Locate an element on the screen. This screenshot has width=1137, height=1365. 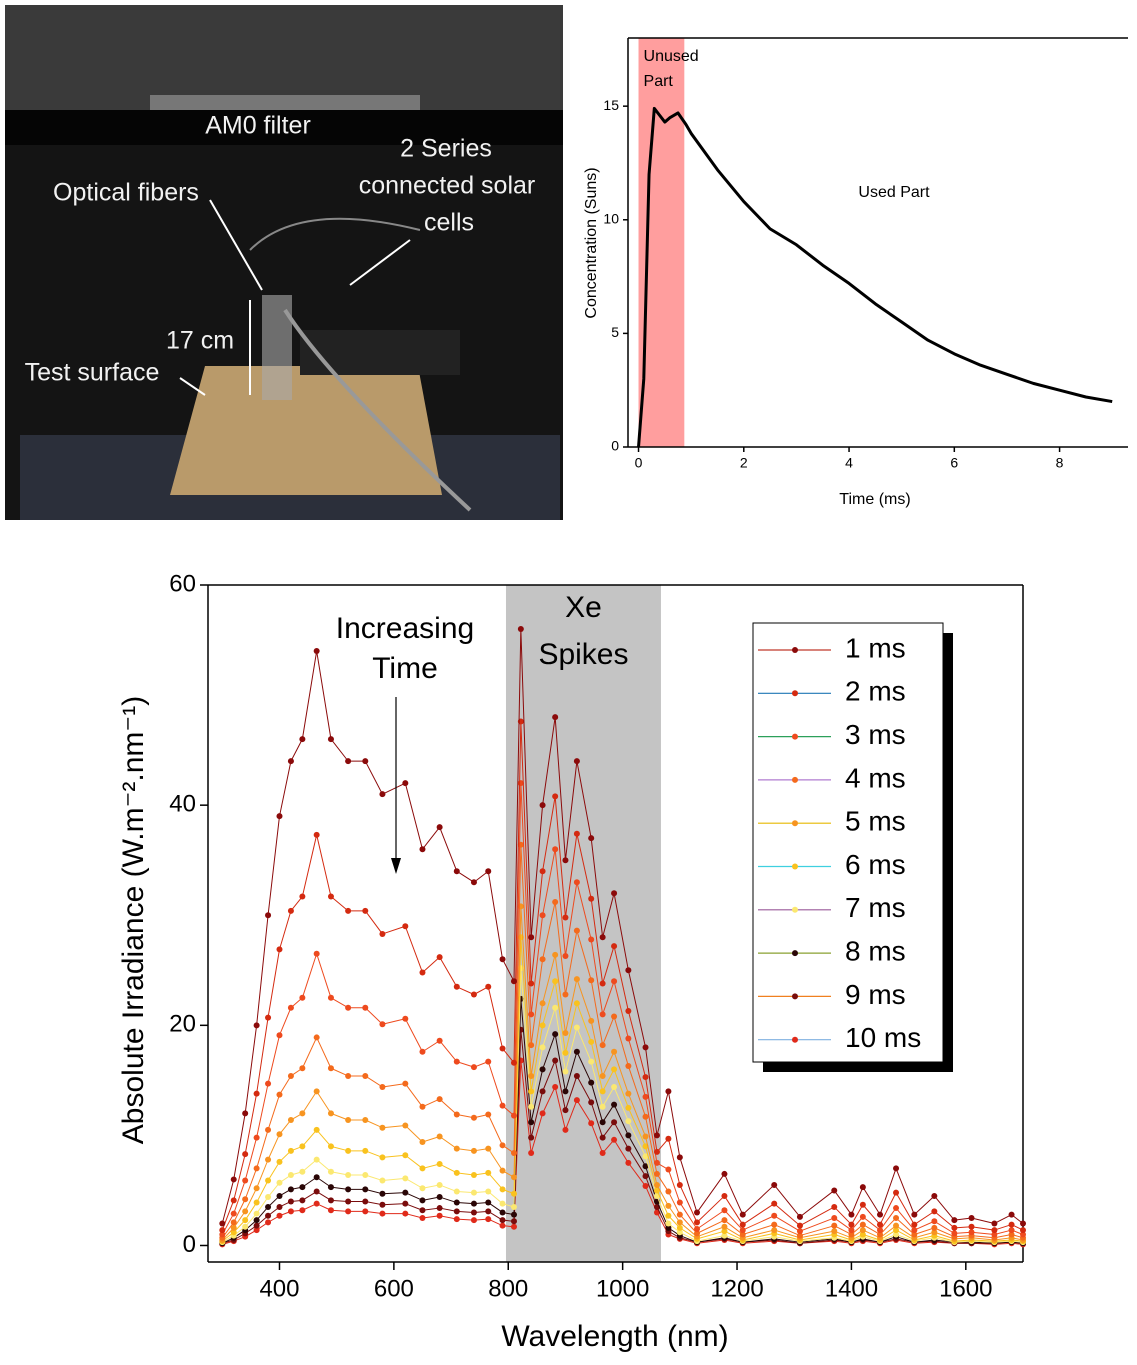
legend-label: 6 ms is located at coordinates (875, 864).